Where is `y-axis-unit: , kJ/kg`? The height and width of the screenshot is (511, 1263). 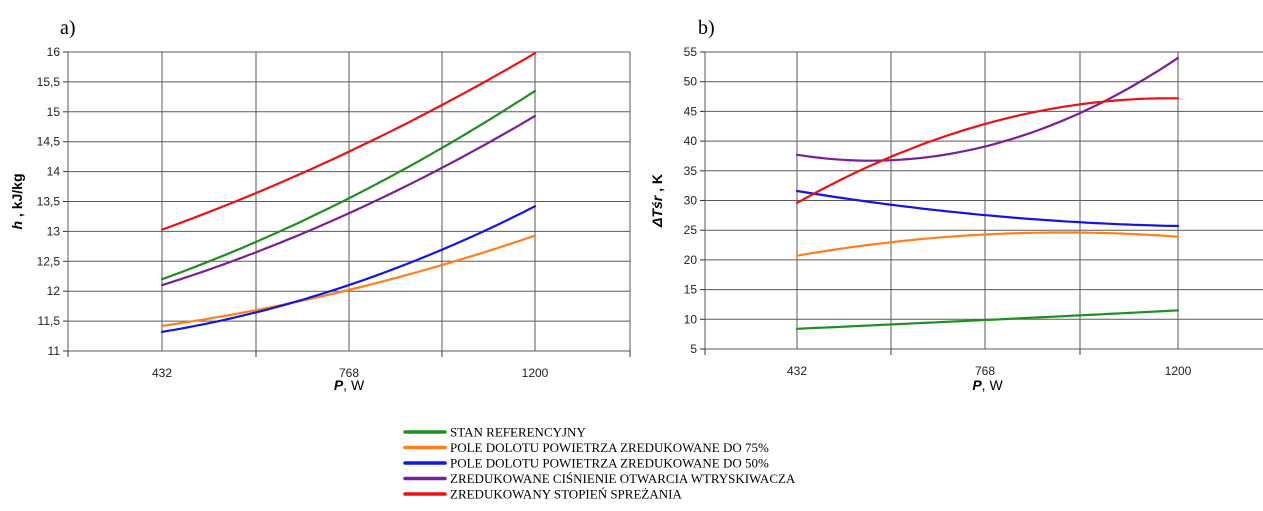 y-axis-unit: , kJ/kg is located at coordinates (17, 196).